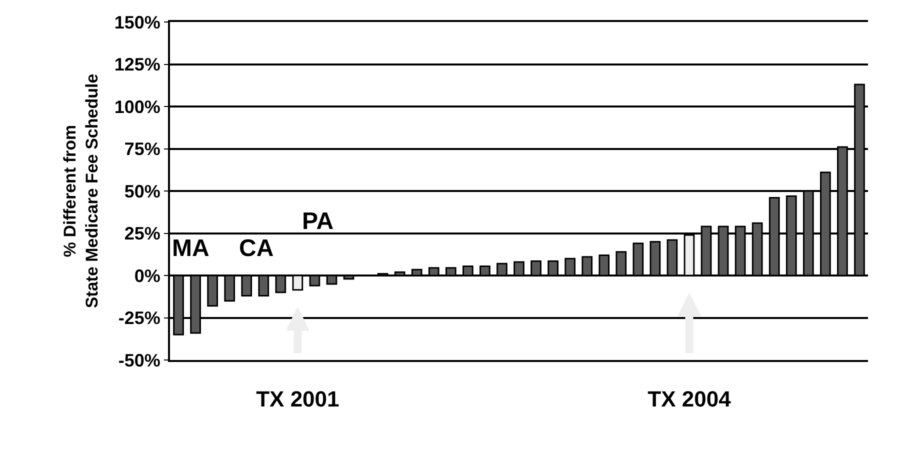 This screenshot has height=470, width=906. I want to click on x-tick-label: TX 2004, so click(690, 399).